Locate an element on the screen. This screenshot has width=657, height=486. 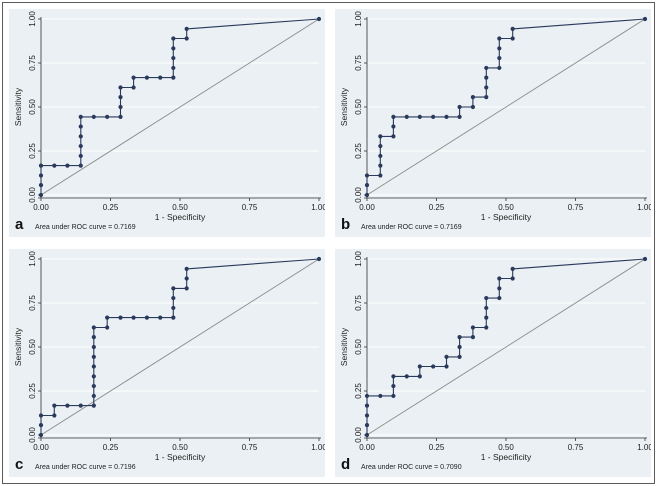
panel-letter: d is located at coordinates (346, 464).